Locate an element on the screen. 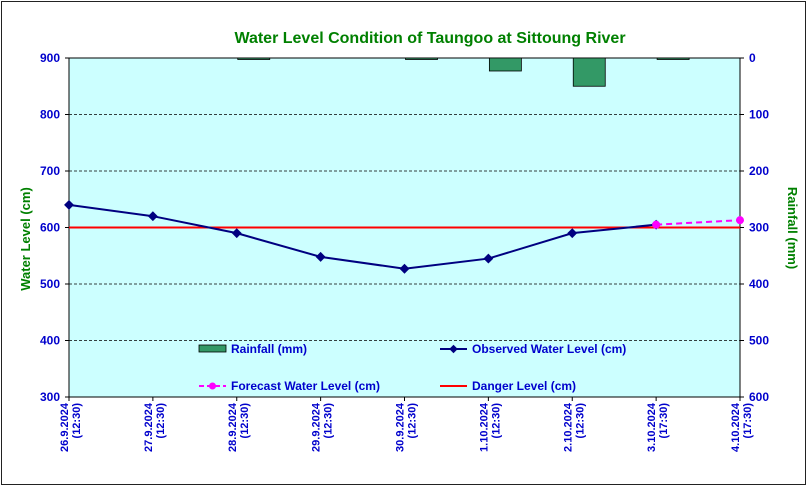 Image resolution: width=809 pixels, height=488 pixels. x-tick-date: 1.10.2024 is located at coordinates (484, 427).